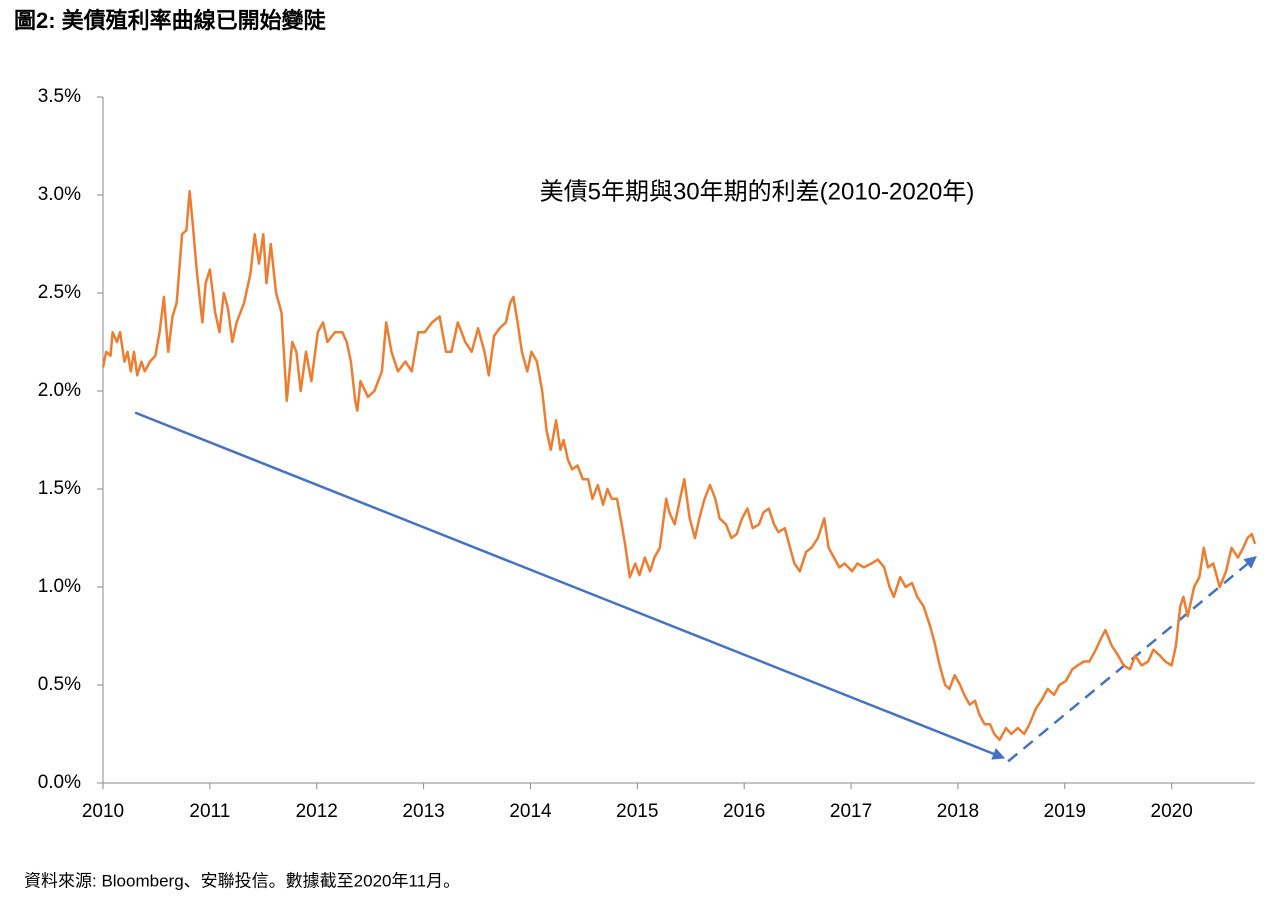  What do you see at coordinates (59, 782) in the screenshot?
I see `y-tick-label: 0.0%` at bounding box center [59, 782].